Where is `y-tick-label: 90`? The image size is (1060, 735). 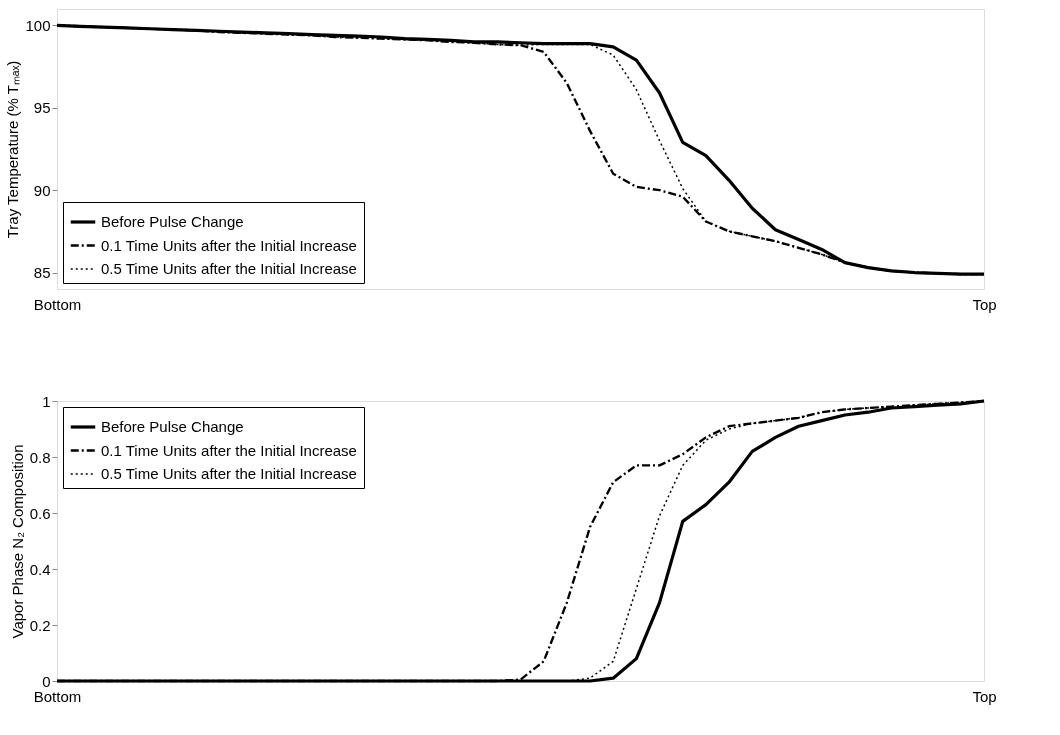 y-tick-label: 90 is located at coordinates (42, 190).